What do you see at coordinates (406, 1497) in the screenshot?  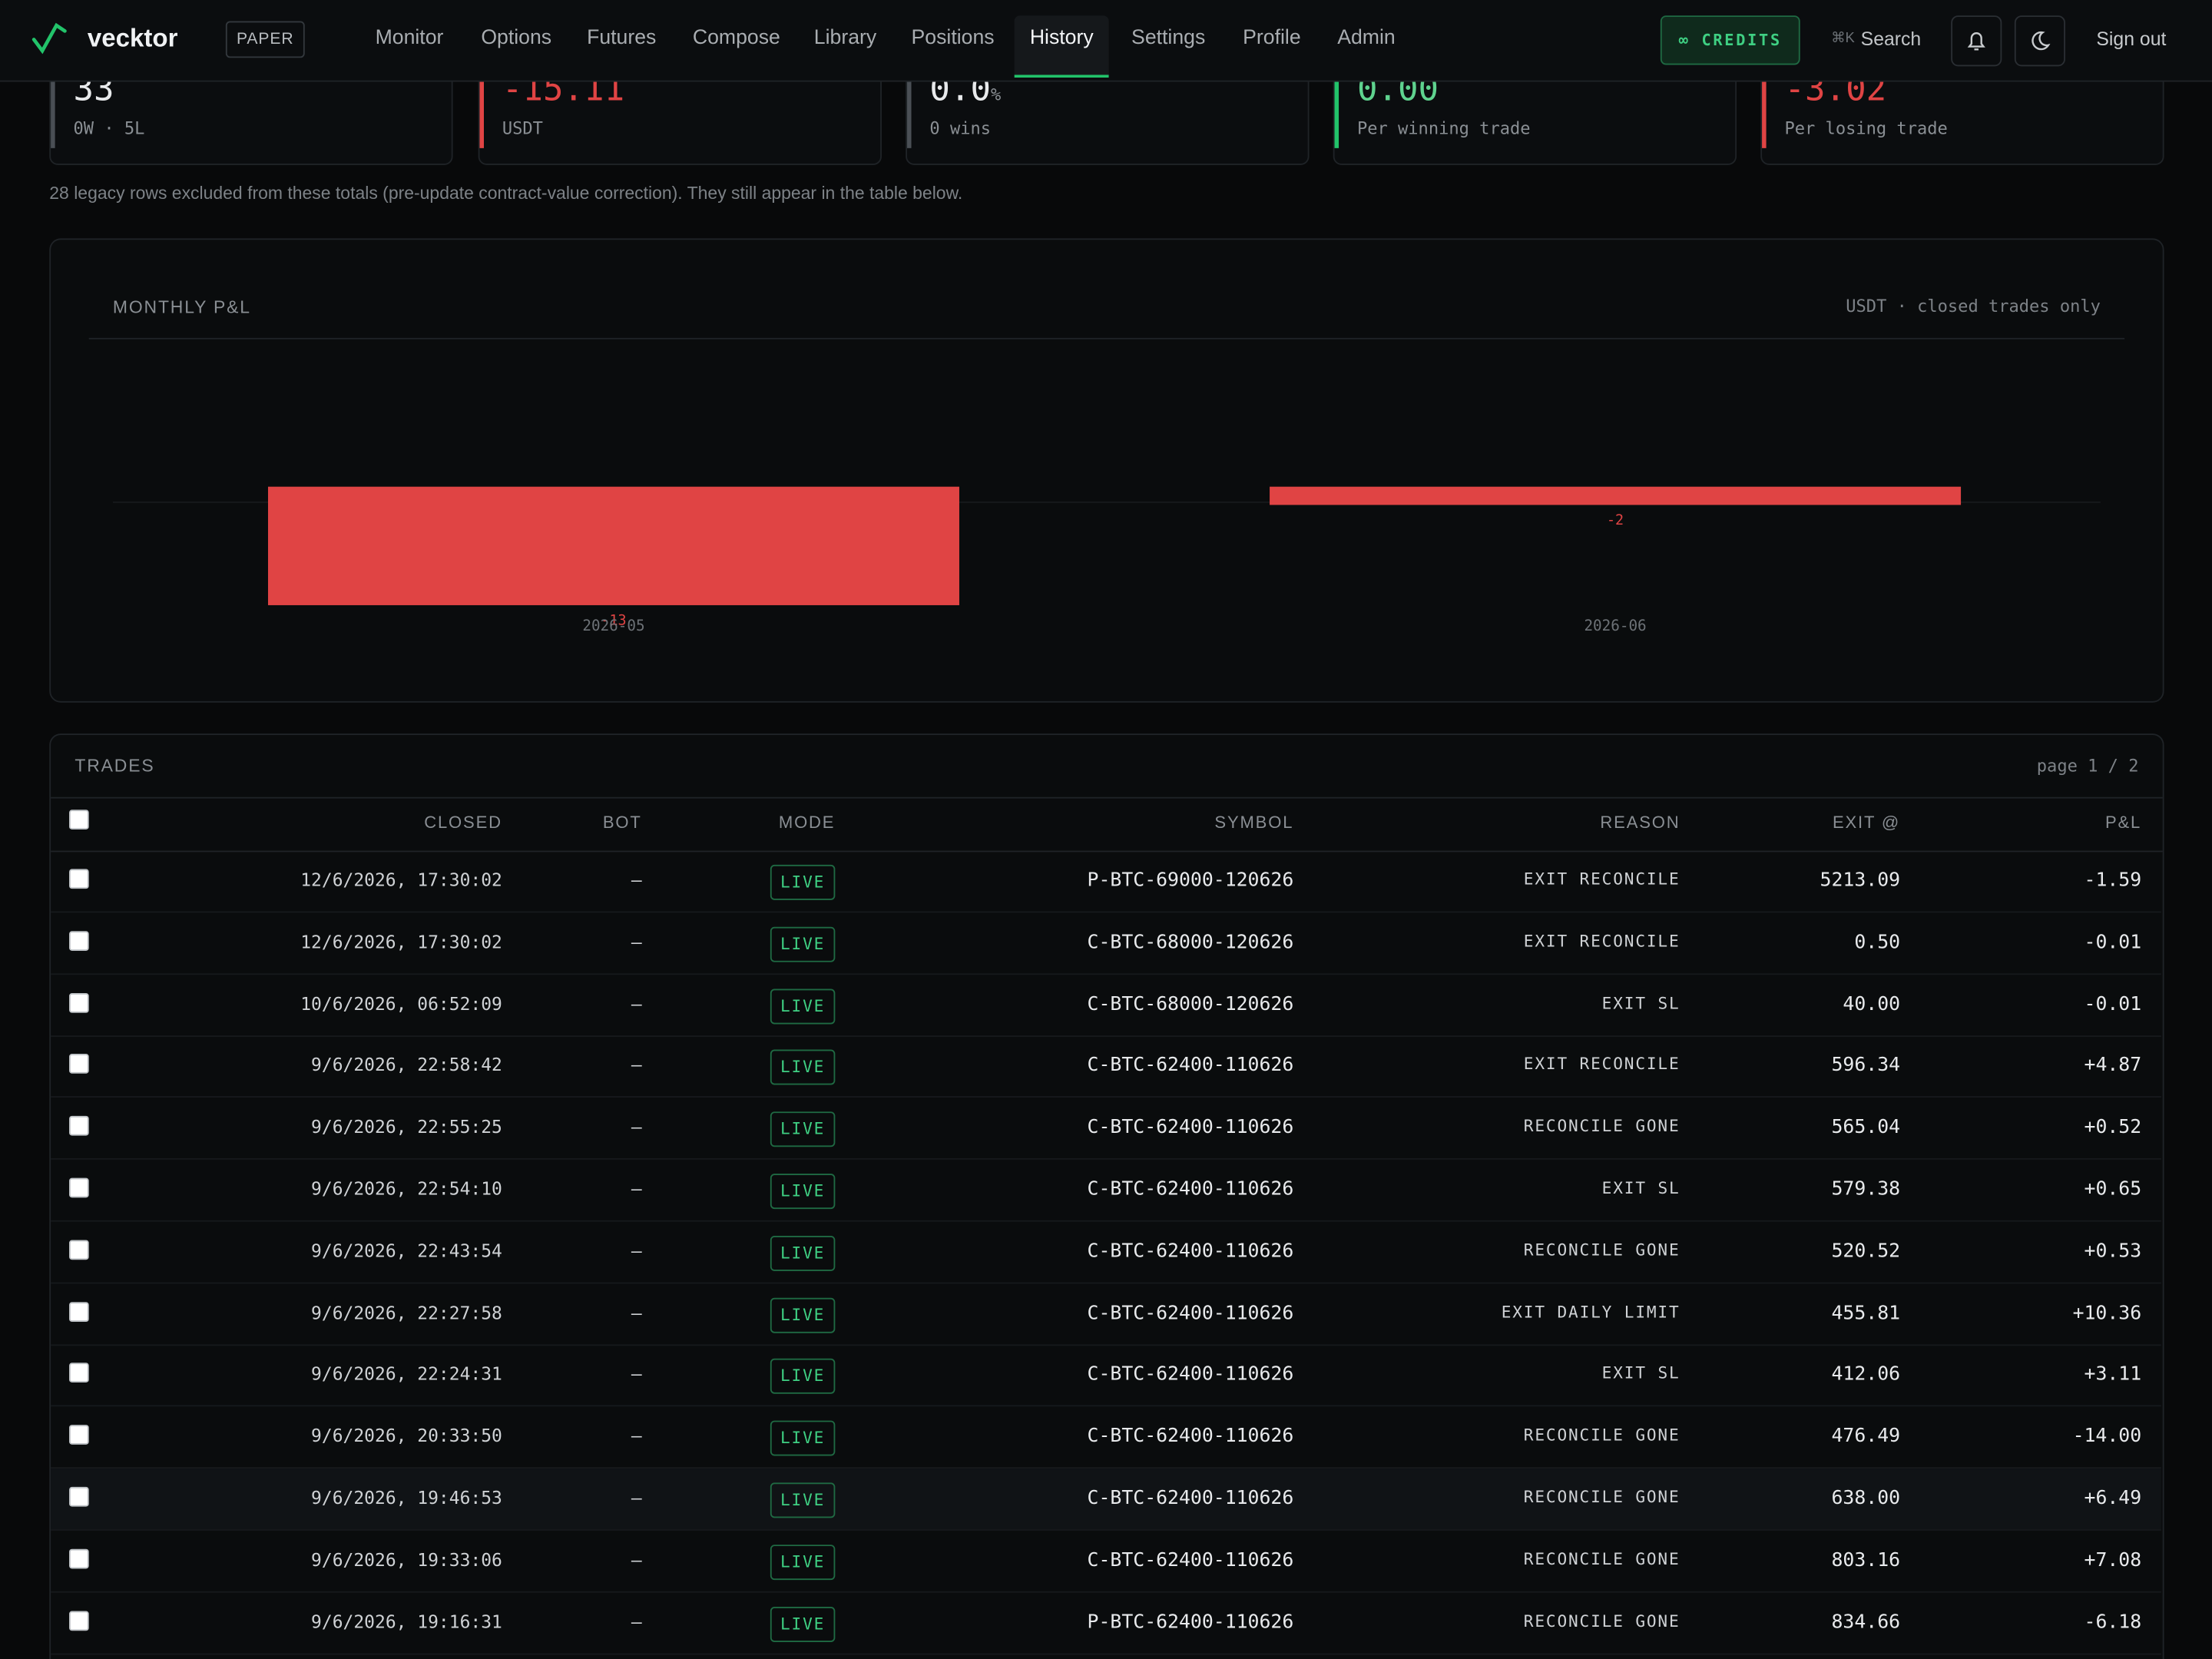 I see `cell: 9/6/2026, 19:46:53` at bounding box center [406, 1497].